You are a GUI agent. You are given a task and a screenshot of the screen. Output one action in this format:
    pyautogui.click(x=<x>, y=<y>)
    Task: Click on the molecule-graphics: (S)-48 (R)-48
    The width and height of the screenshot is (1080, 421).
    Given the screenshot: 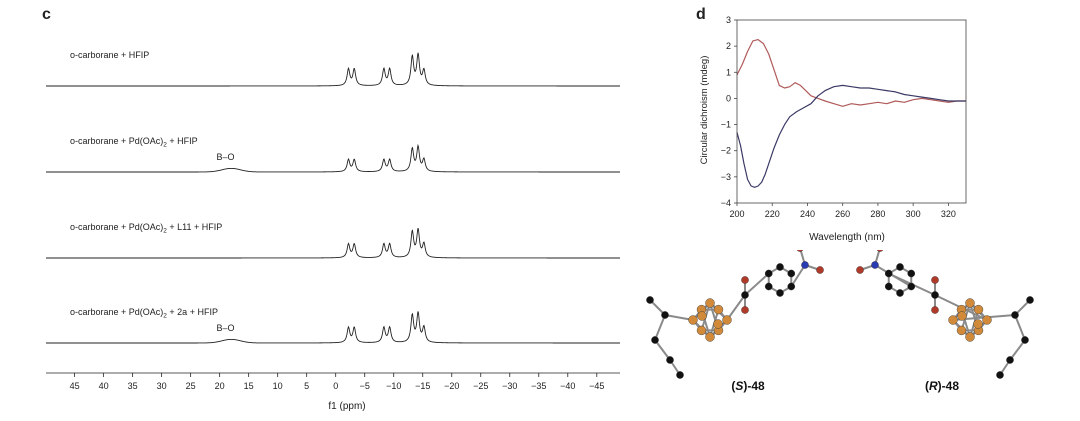 What is the action you would take?
    pyautogui.click(x=840, y=318)
    